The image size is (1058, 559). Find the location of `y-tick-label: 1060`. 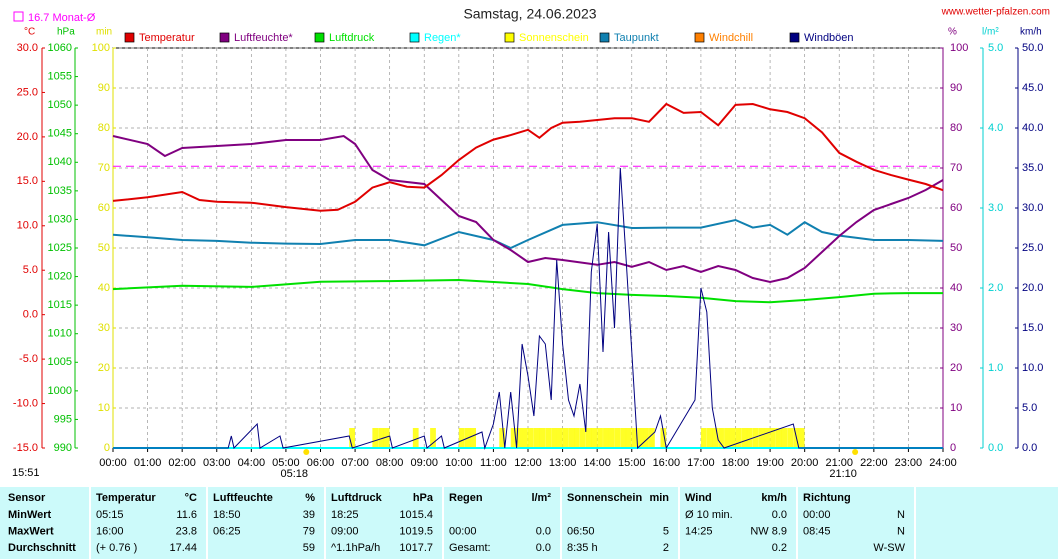

y-tick-label: 1060 is located at coordinates (60, 48).